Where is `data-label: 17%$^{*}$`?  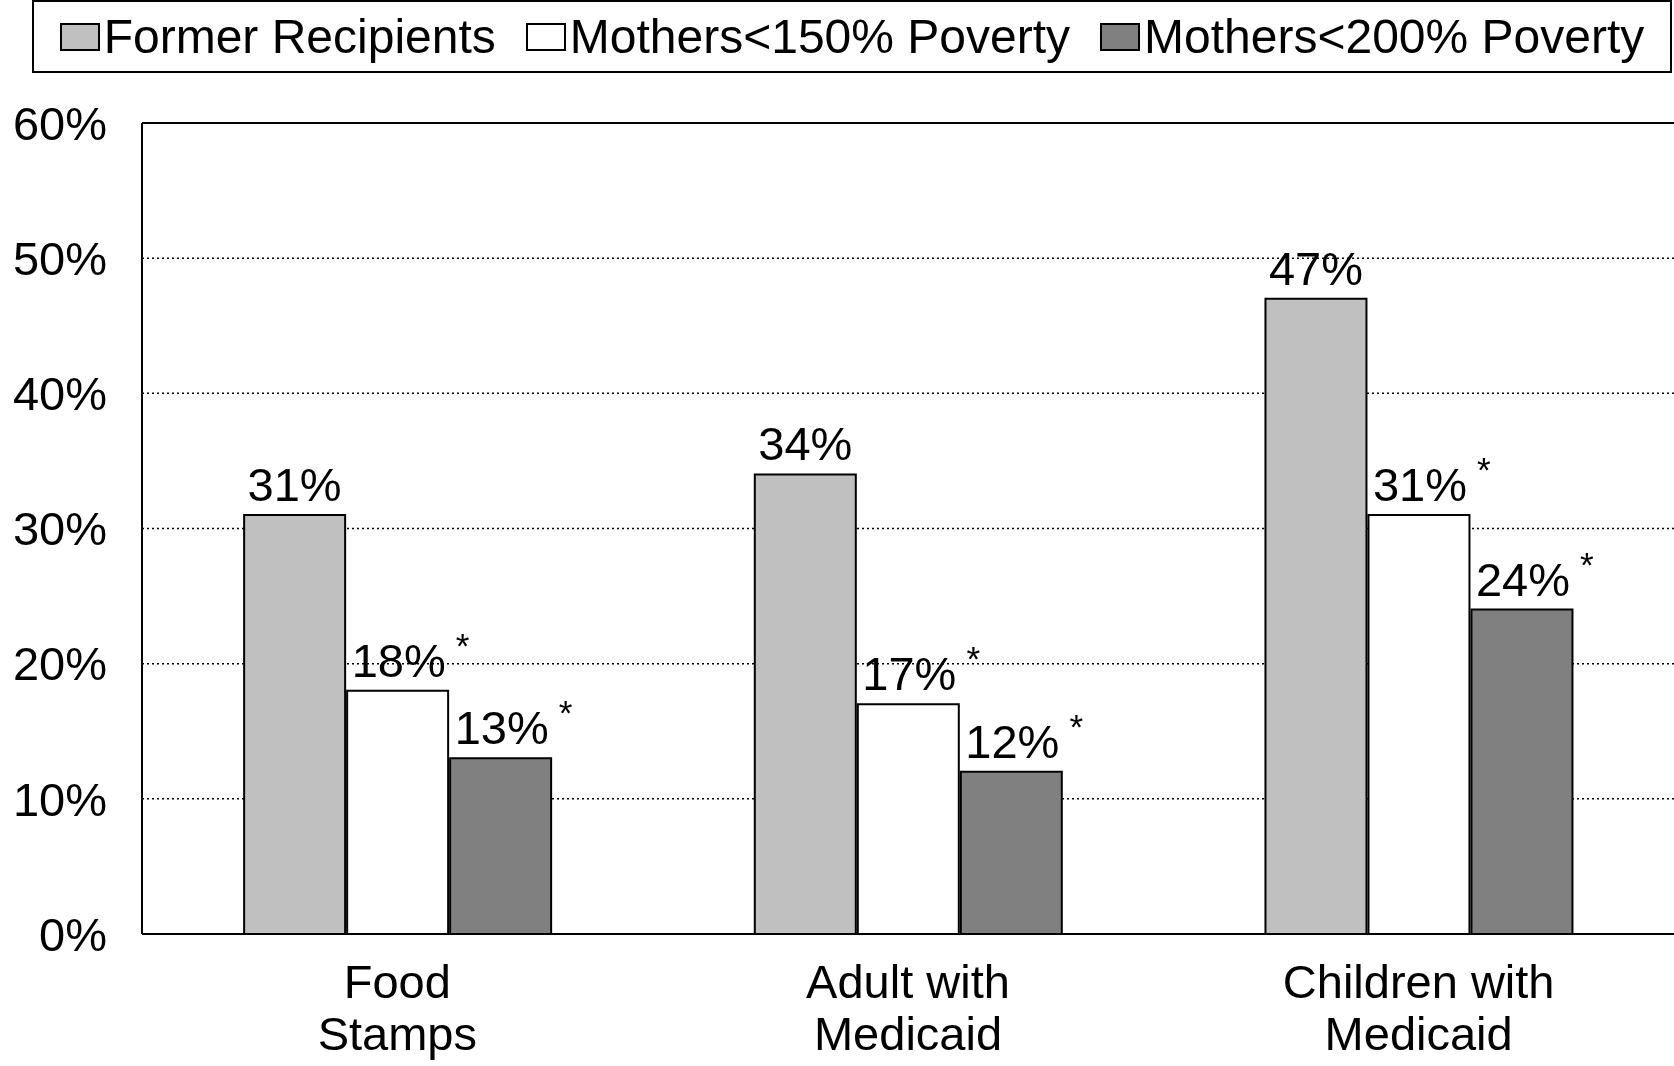
data-label: 17%$^{*}$ is located at coordinates (921, 669).